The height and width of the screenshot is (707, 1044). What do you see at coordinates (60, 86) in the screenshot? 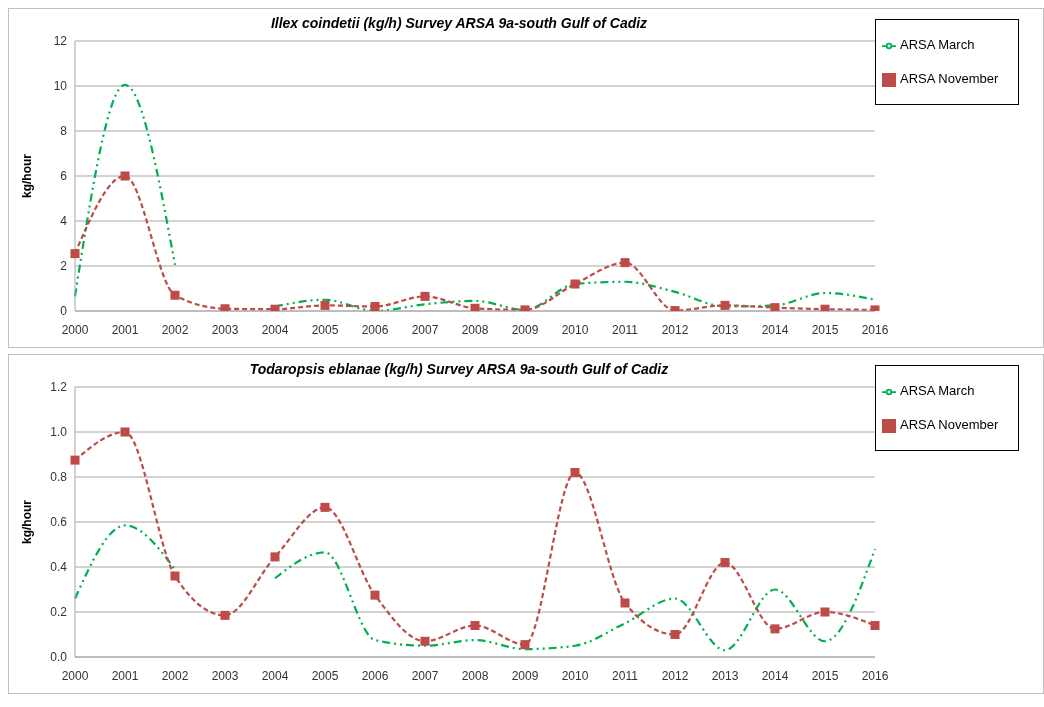
I see `y-tick-label: 10` at bounding box center [60, 86].